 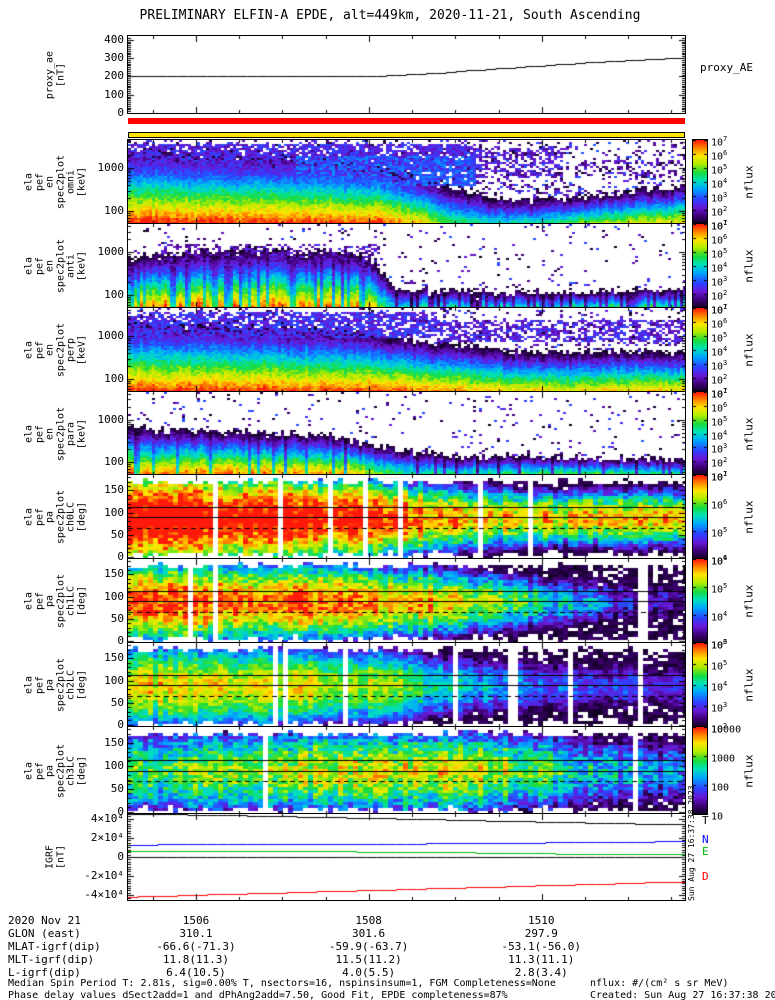 I want to click on y-tick-label: 100, so click(x=114, y=680).